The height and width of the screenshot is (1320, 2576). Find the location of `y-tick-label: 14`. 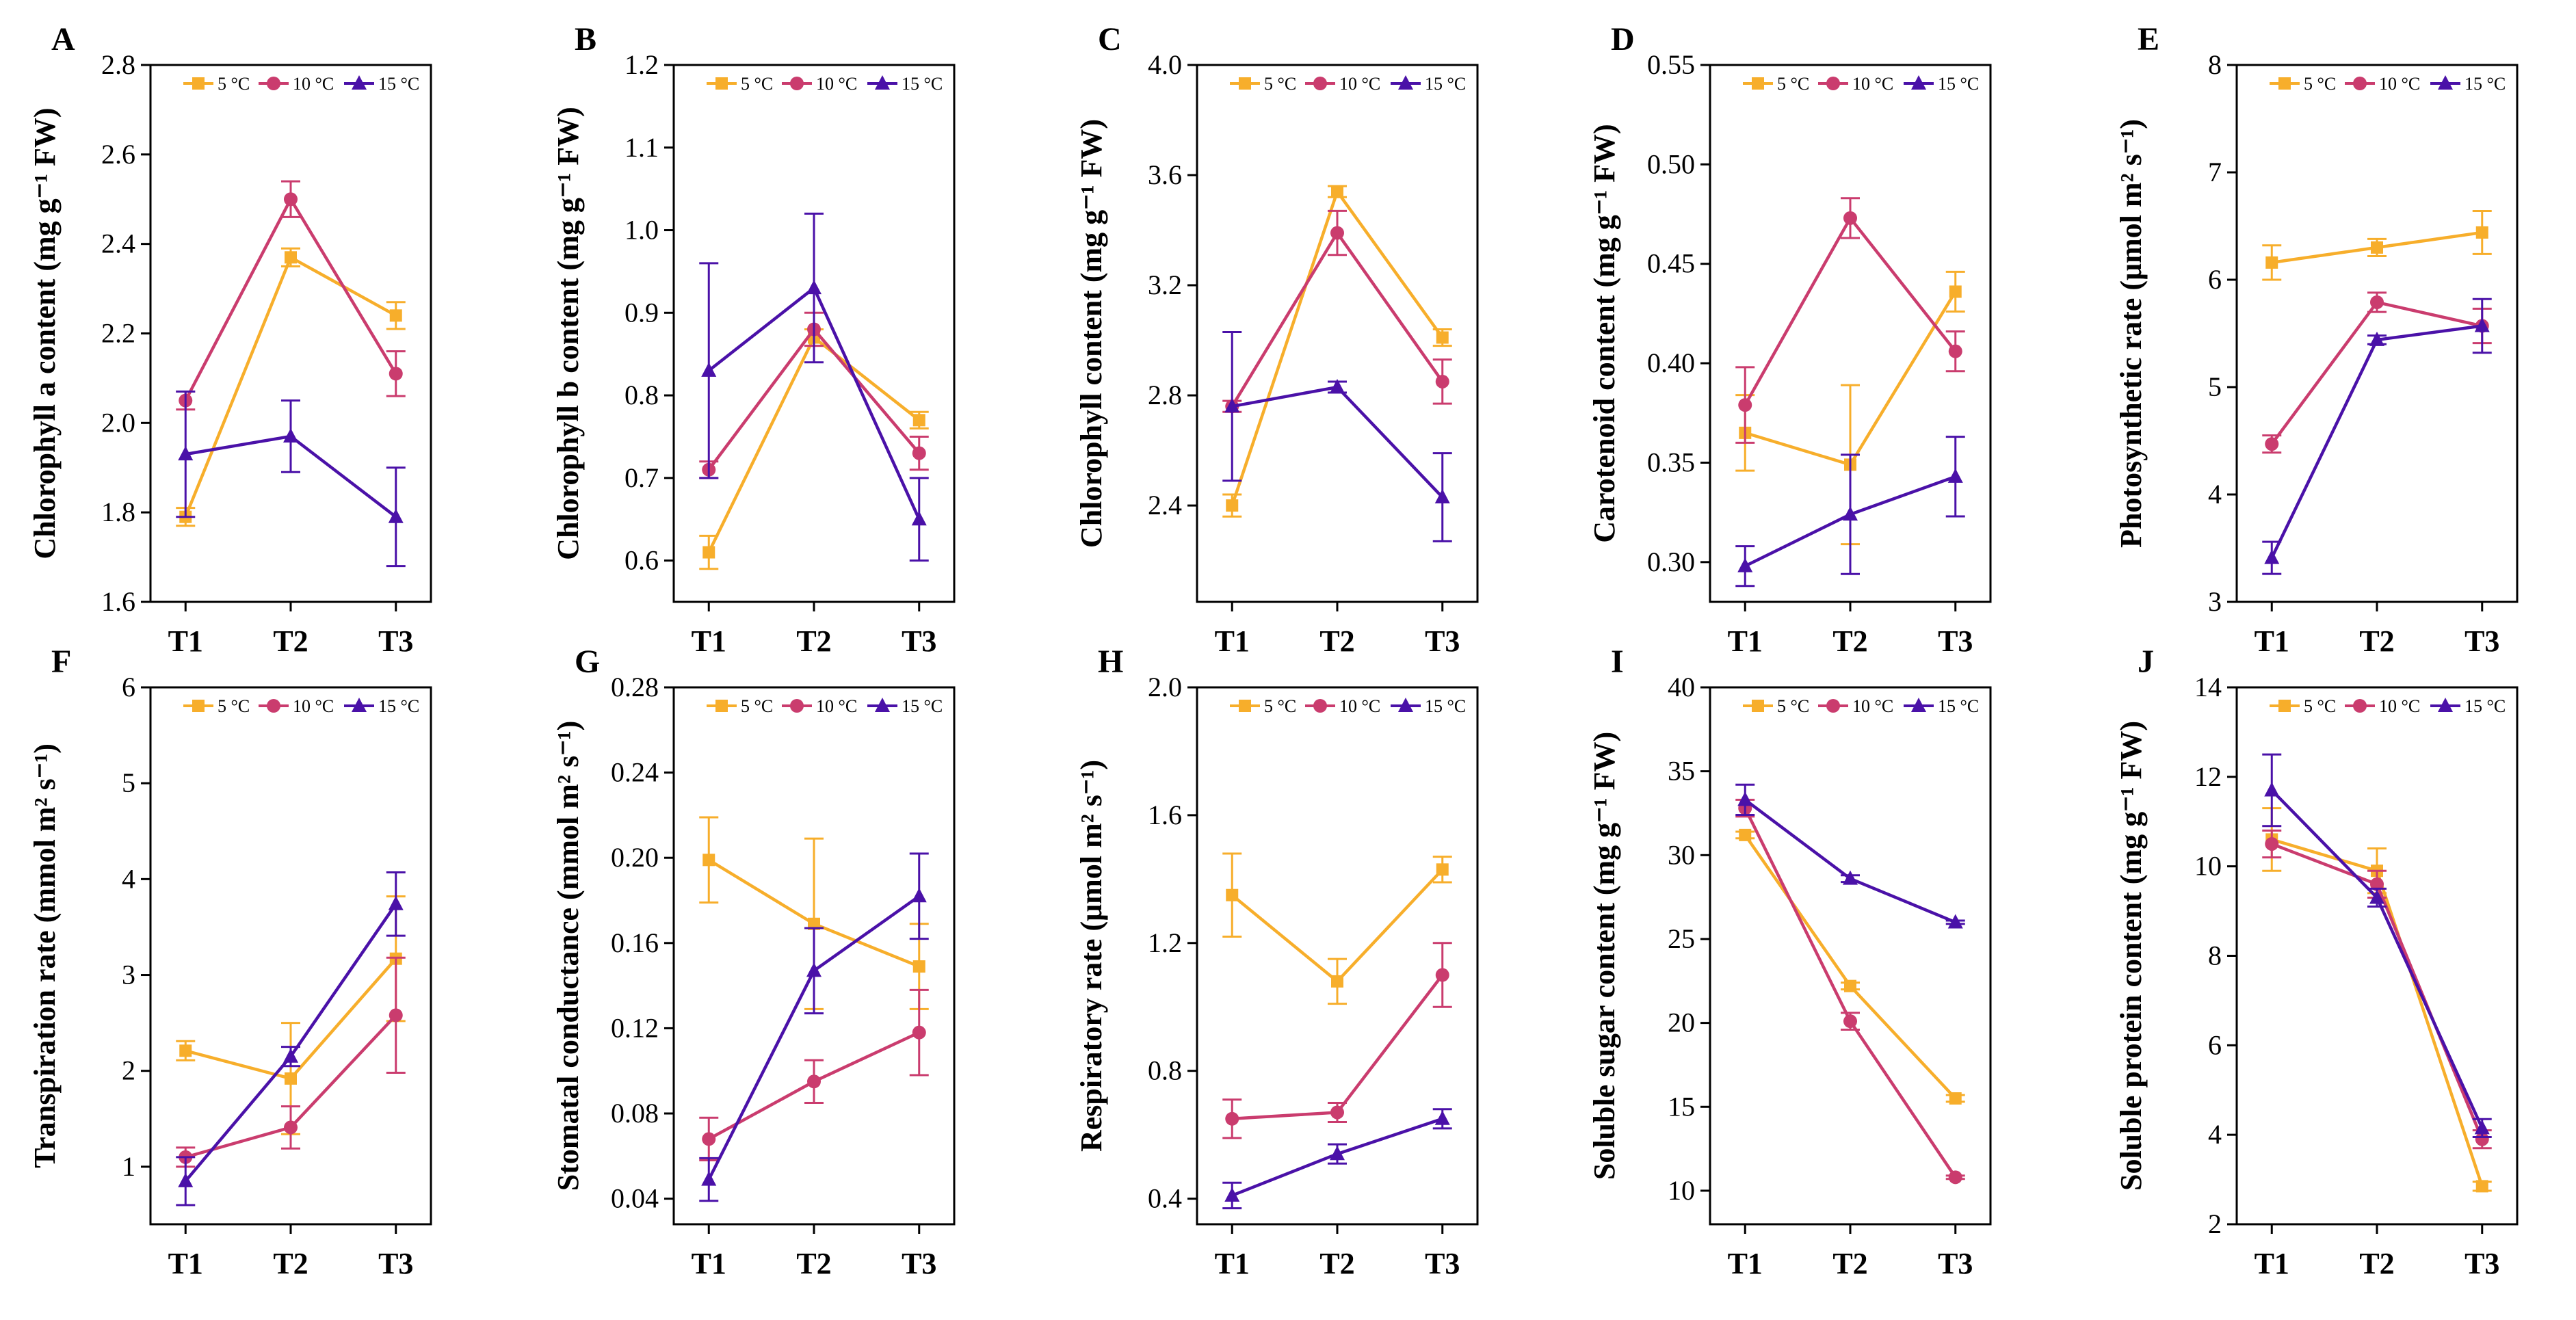

y-tick-label: 14 is located at coordinates (2208, 687).